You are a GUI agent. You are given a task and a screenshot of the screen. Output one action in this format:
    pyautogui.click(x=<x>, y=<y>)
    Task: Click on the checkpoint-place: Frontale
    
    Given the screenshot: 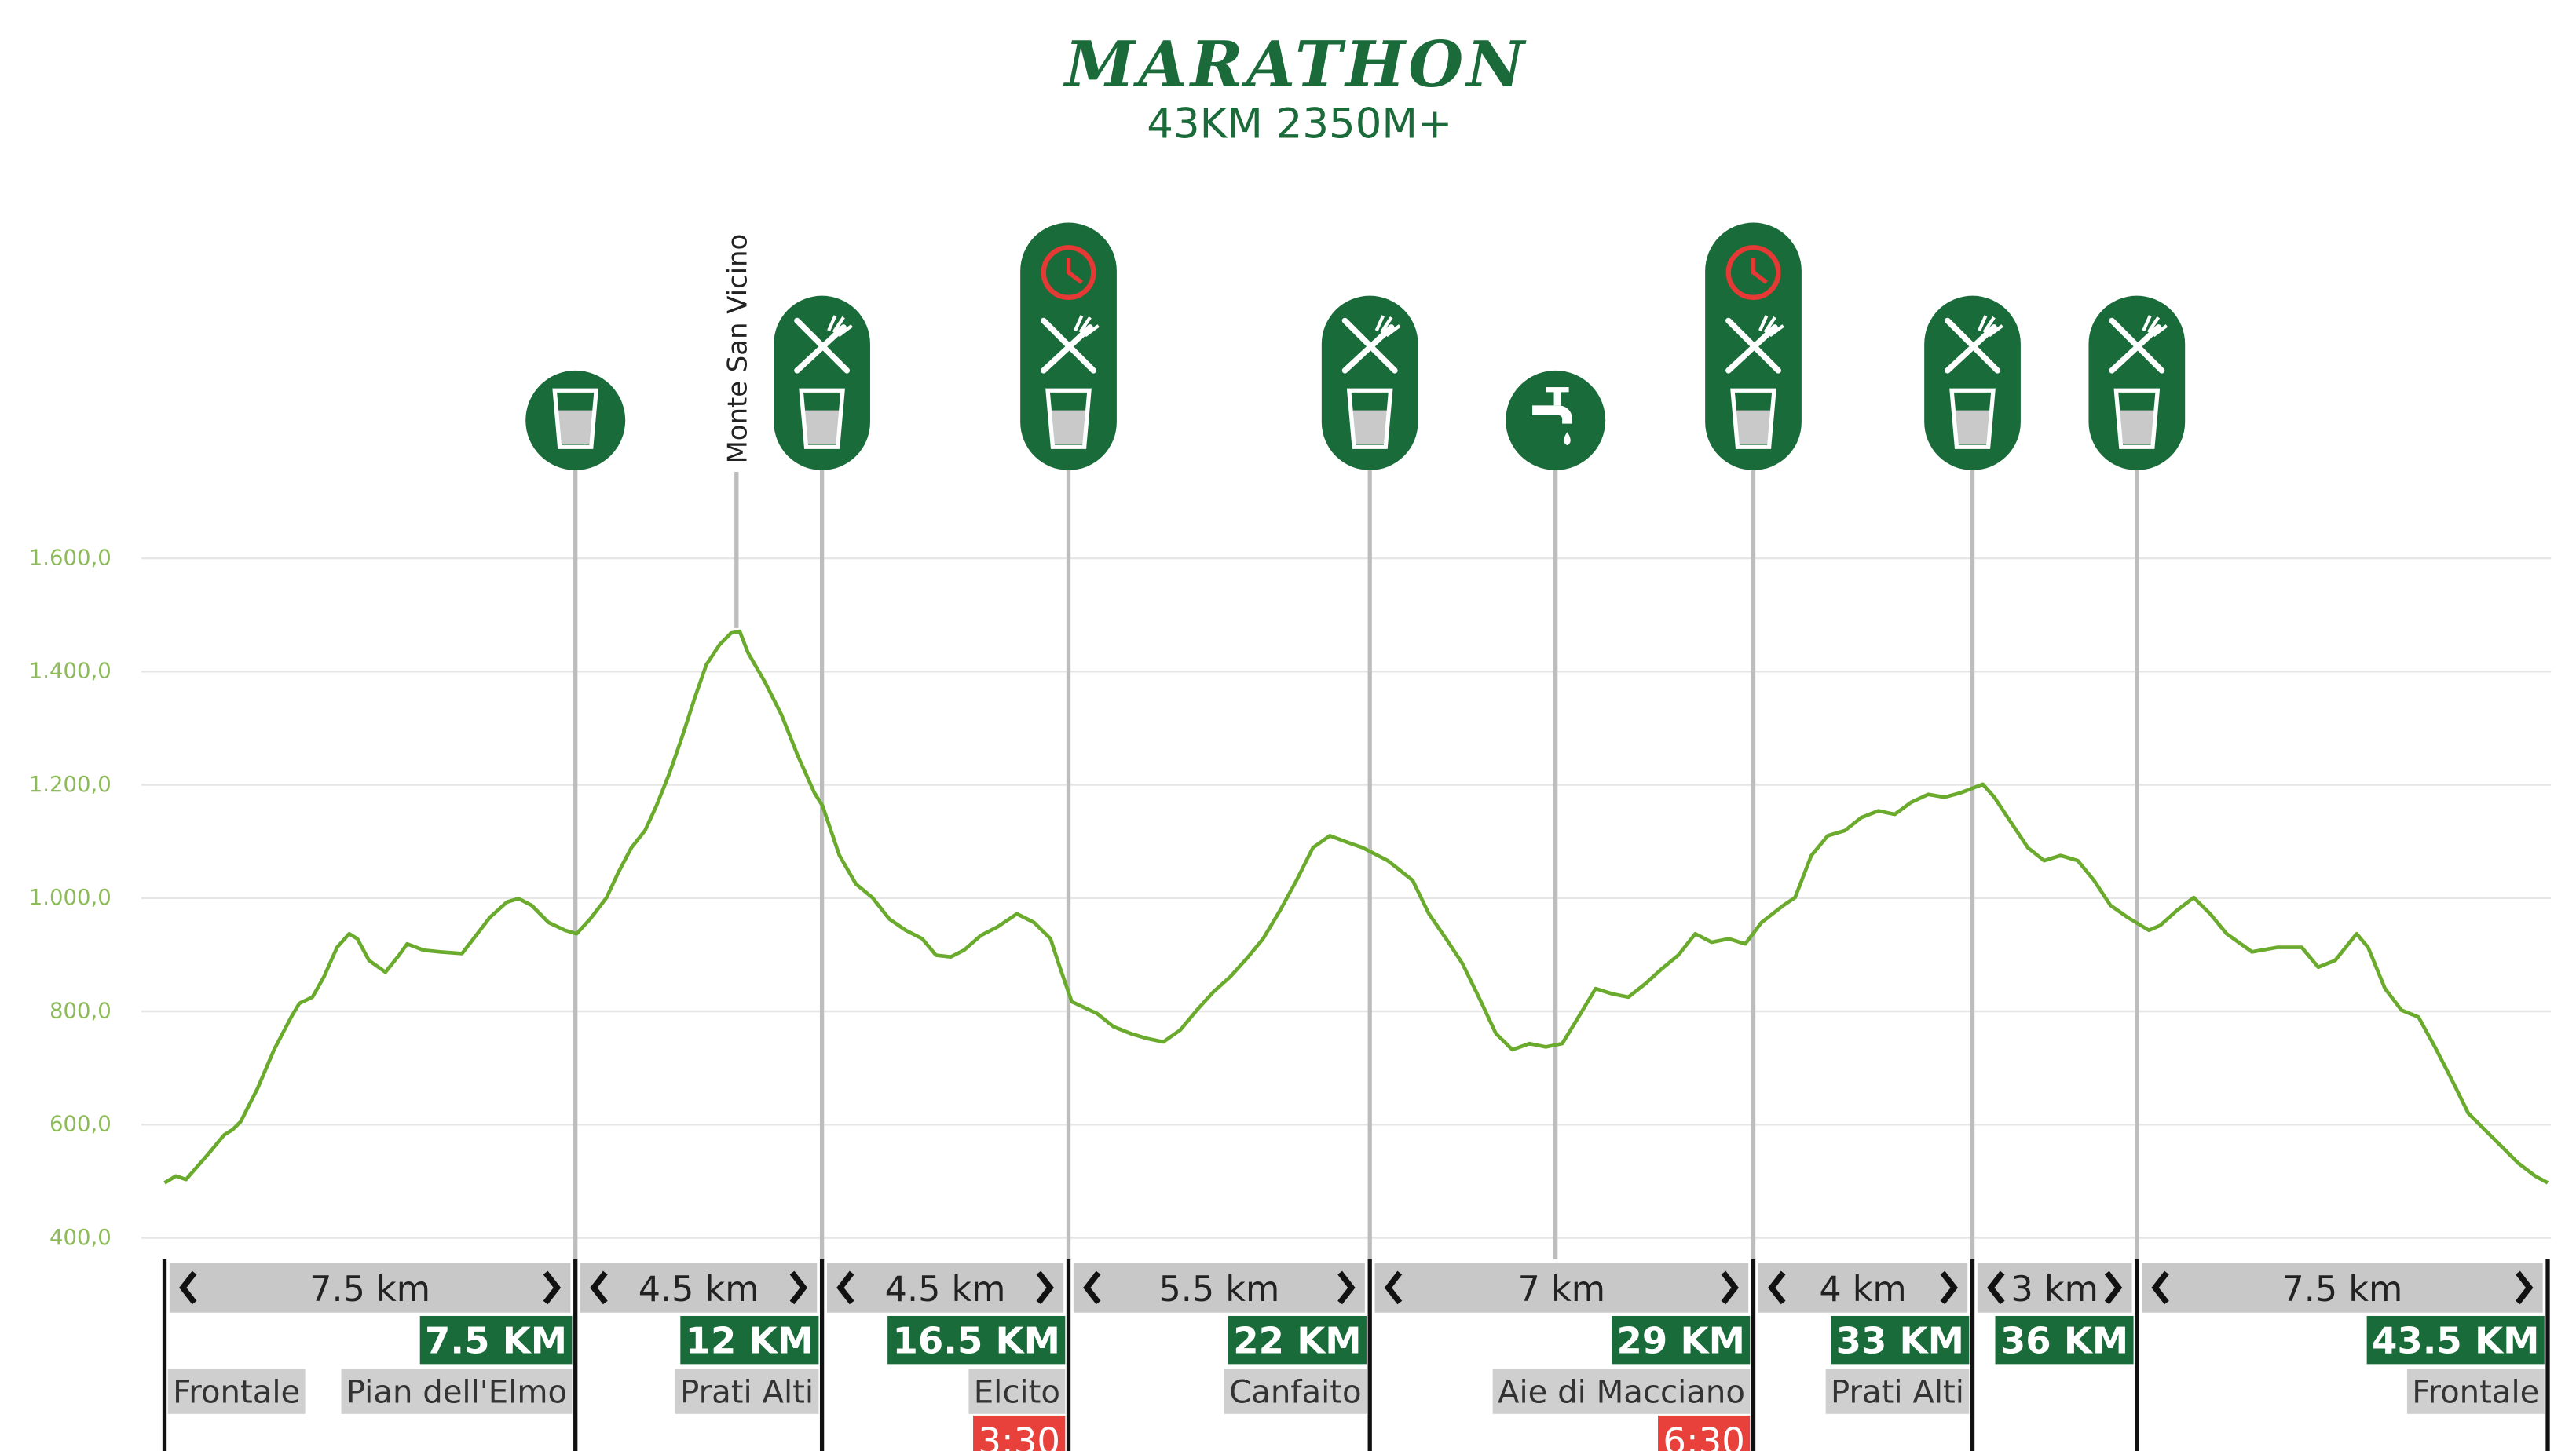 What is the action you would take?
    pyautogui.click(x=2475, y=1393)
    